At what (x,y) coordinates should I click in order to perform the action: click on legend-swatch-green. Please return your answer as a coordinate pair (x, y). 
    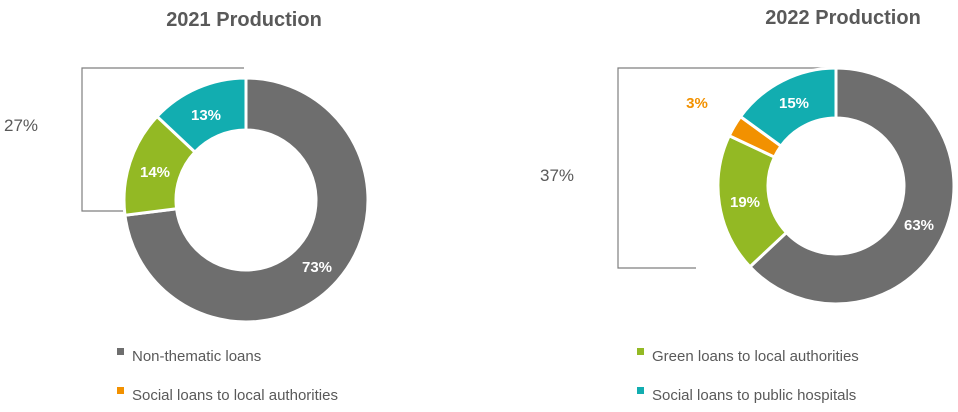
    Looking at the image, I should click on (640, 351).